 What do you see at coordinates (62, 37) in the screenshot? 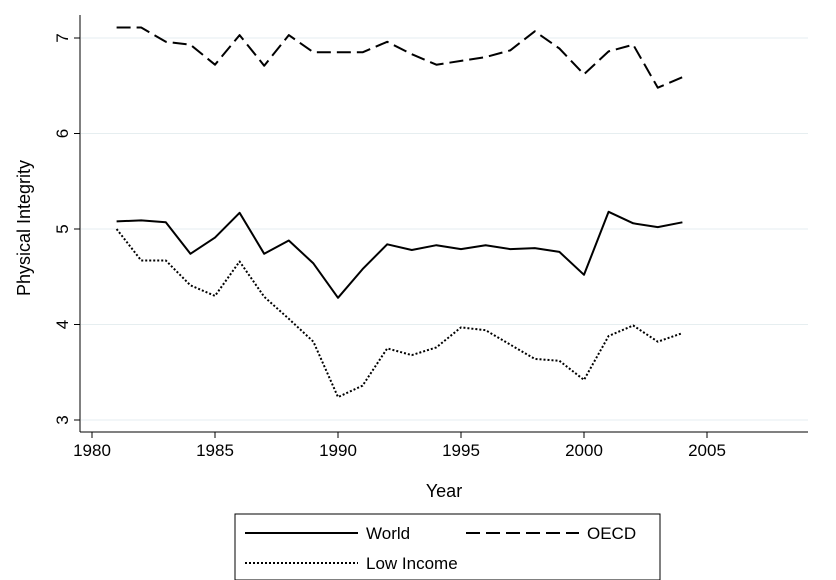
I see `y-tick-label-7: 7` at bounding box center [62, 37].